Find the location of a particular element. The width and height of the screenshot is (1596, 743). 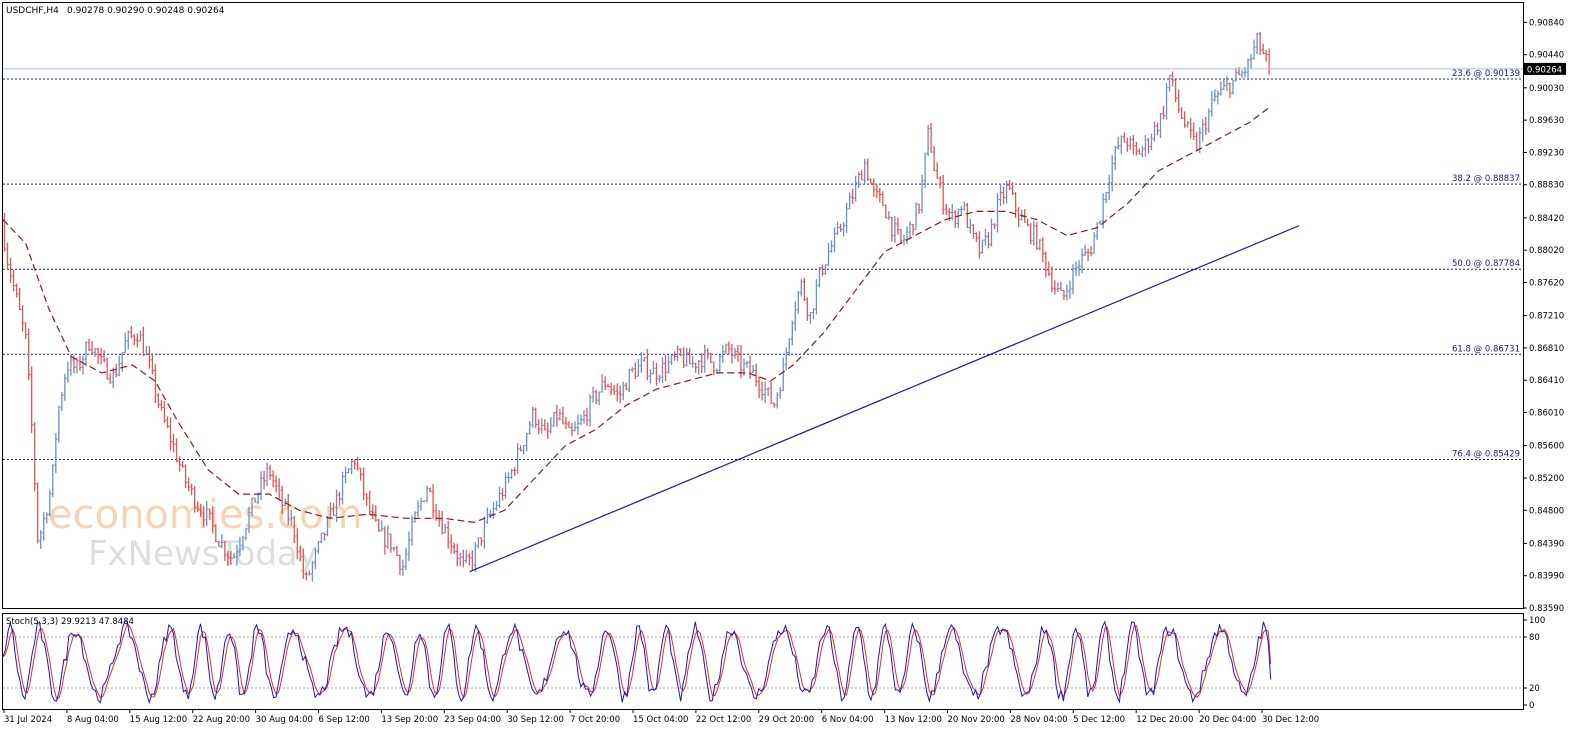

y-tick-label-9: 0.87210 is located at coordinates (1546, 317).